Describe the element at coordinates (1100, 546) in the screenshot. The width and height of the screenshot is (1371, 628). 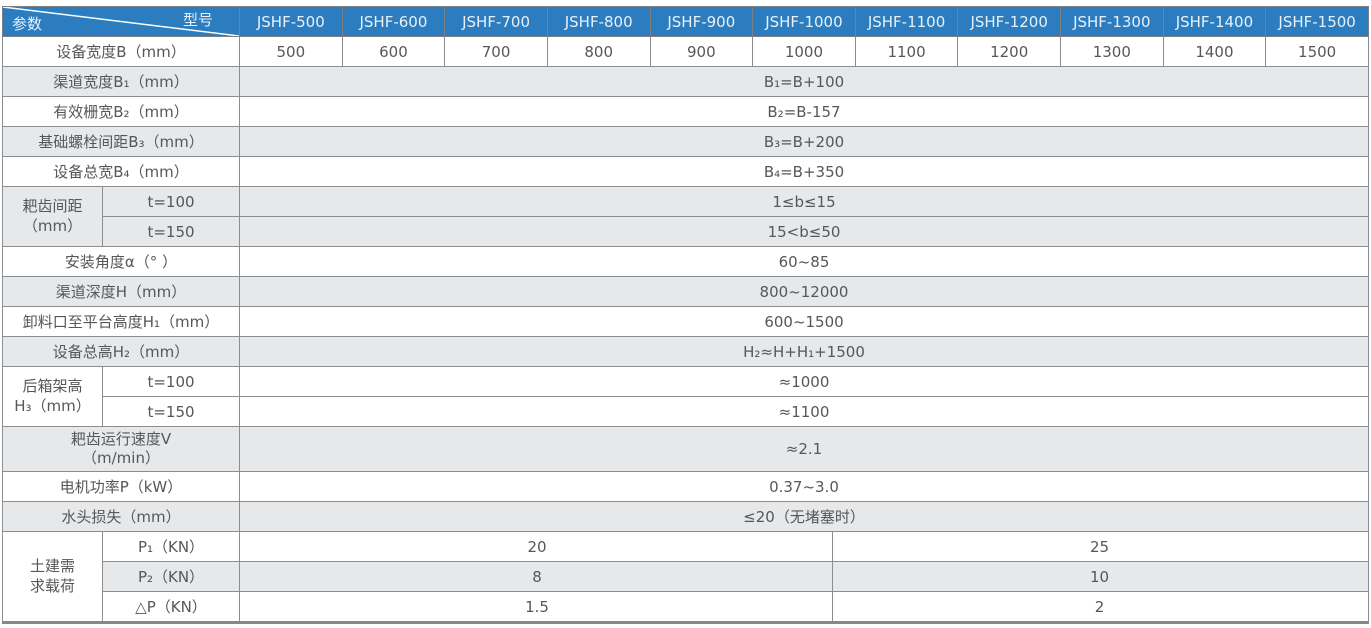
I see `value-civil-load-p1-right: 25` at that location.